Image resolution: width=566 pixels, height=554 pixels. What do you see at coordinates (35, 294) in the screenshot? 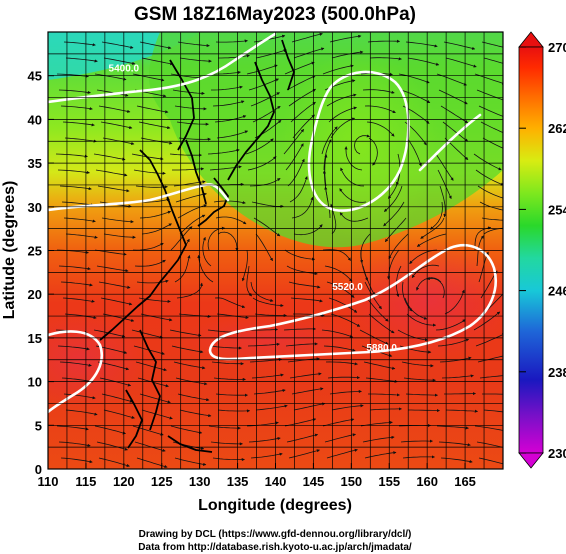
I see `y-tick-label: 20` at bounding box center [35, 294].